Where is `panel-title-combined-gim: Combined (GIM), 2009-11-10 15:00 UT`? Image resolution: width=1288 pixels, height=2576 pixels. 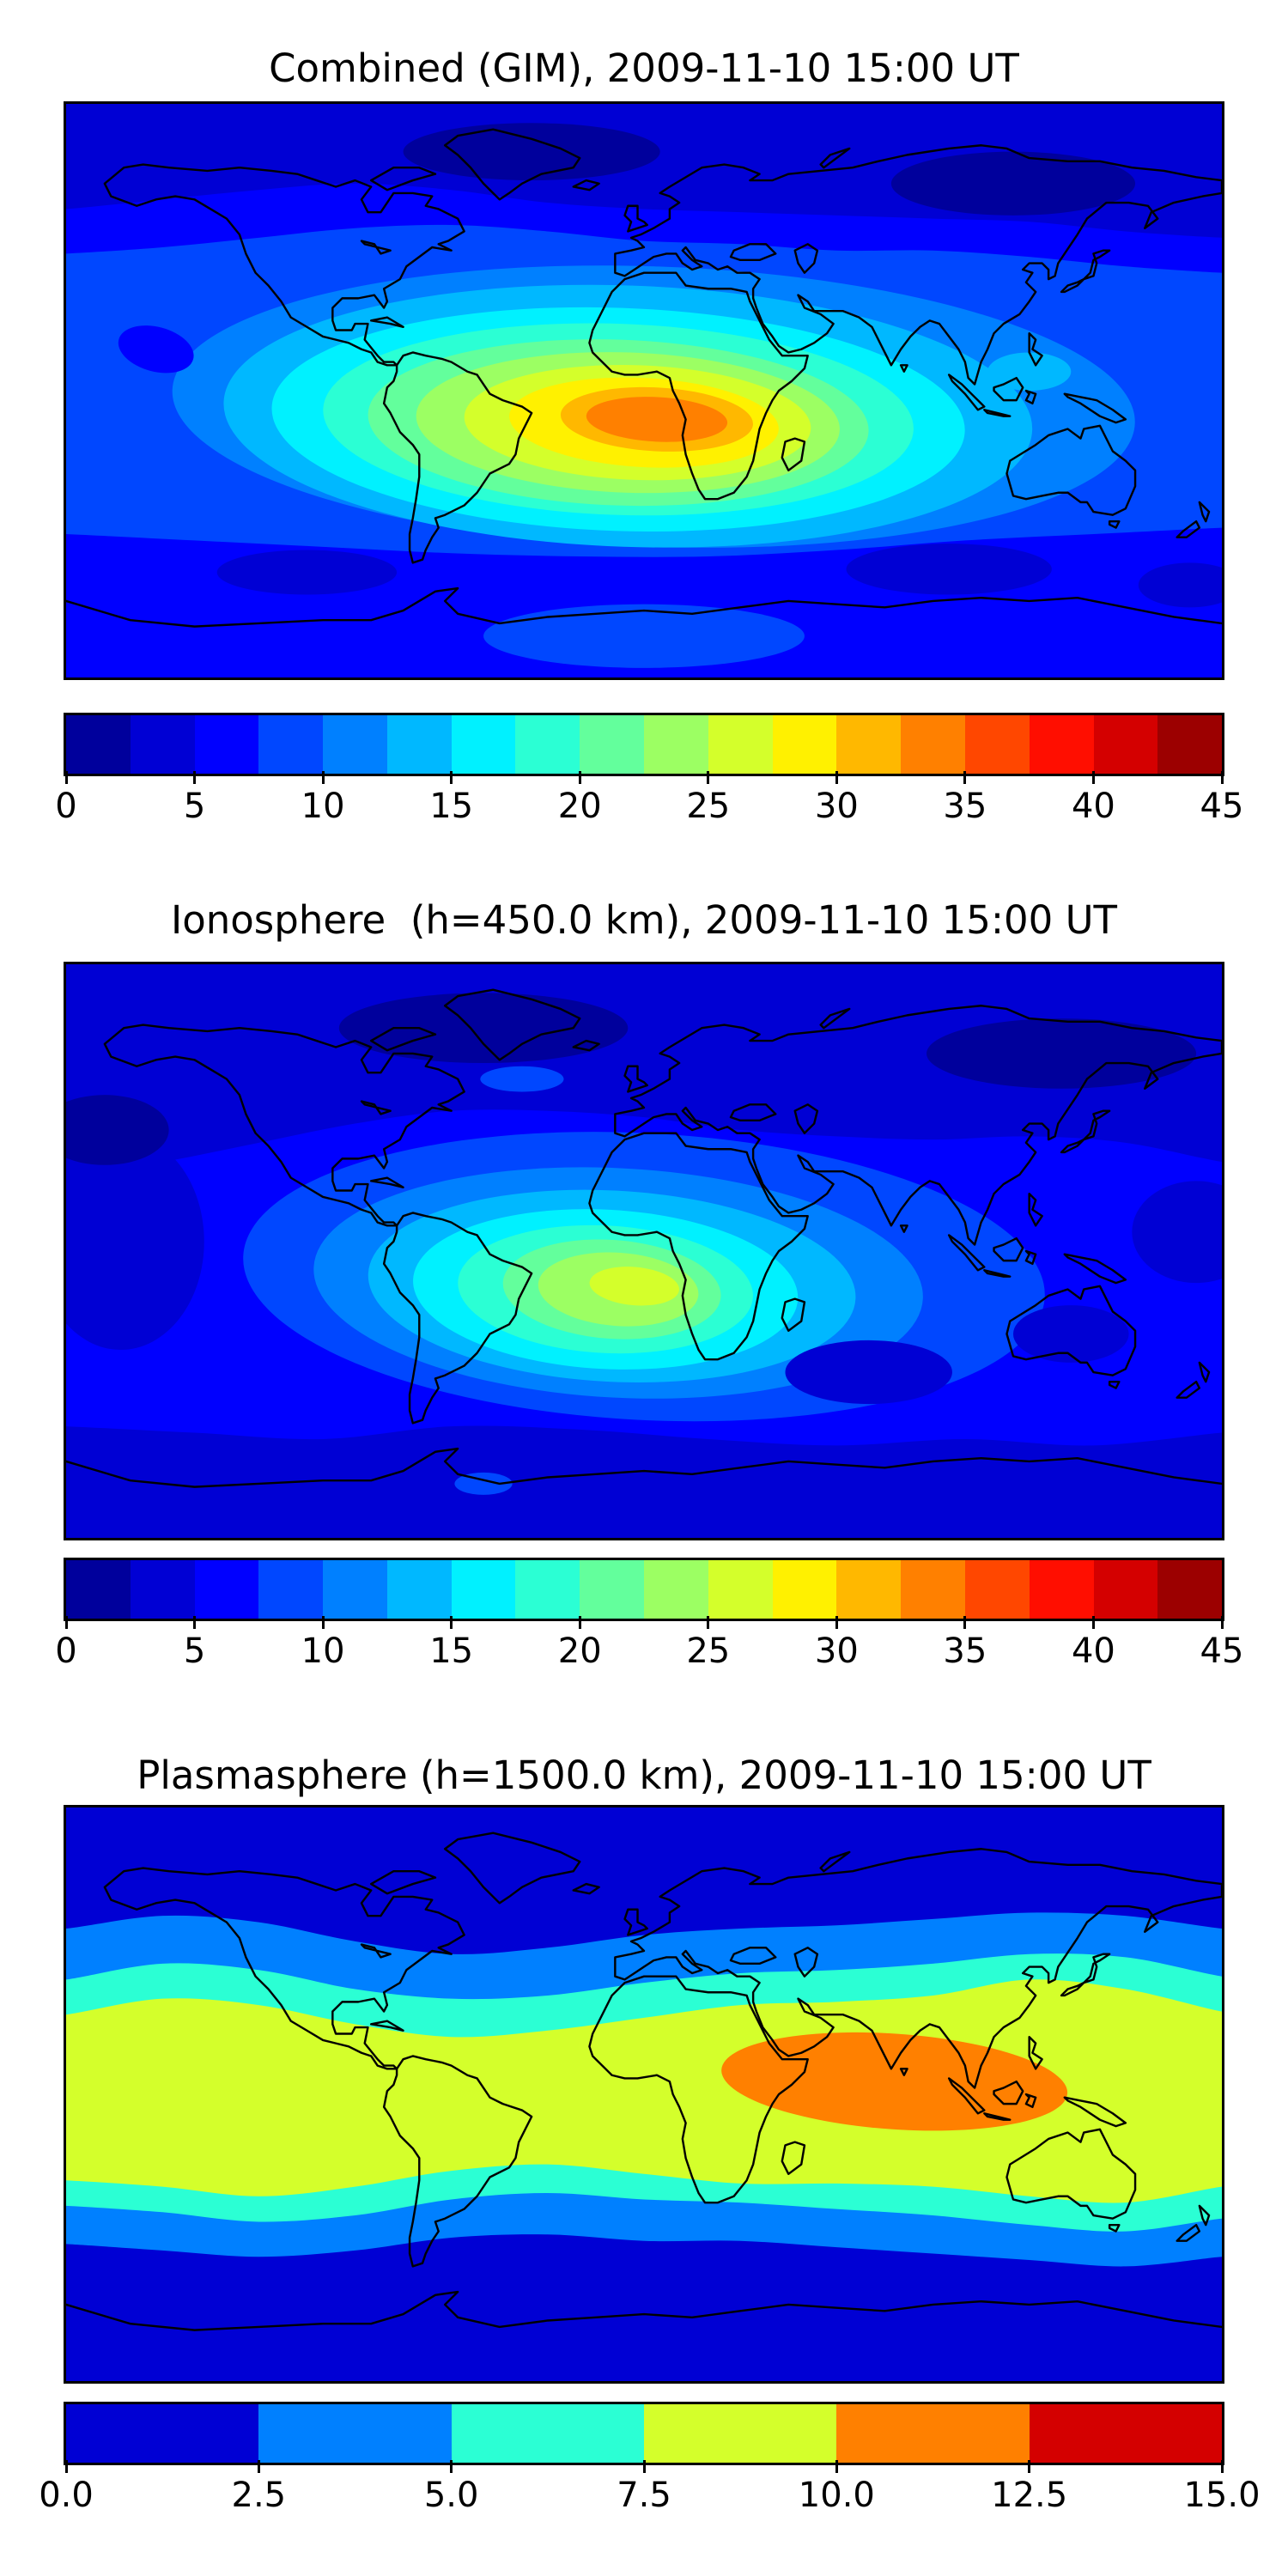
panel-title-combined-gim: Combined (GIM), 2009-11-10 15:00 UT is located at coordinates (644, 69).